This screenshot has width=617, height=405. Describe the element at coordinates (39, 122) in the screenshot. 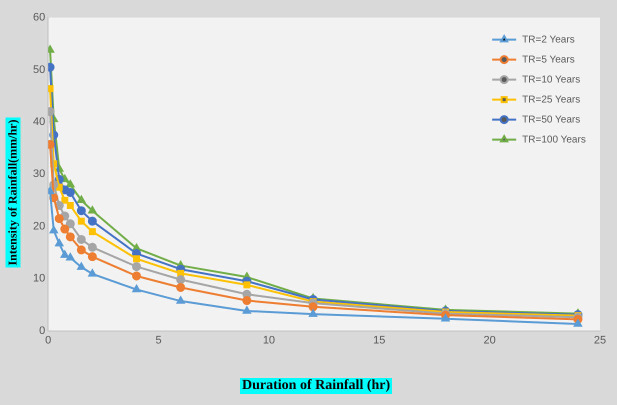

I see `y-tick-label: 40` at that location.